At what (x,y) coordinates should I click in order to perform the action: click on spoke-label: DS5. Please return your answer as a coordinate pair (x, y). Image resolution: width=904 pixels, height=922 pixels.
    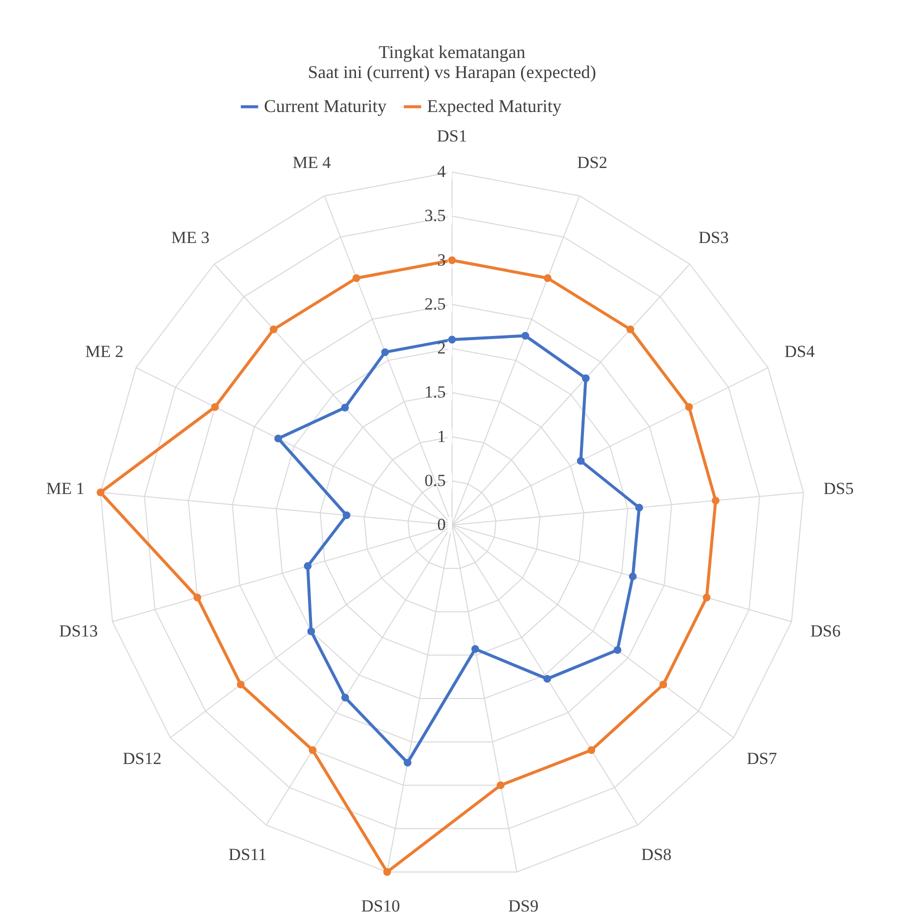
    Looking at the image, I should click on (839, 488).